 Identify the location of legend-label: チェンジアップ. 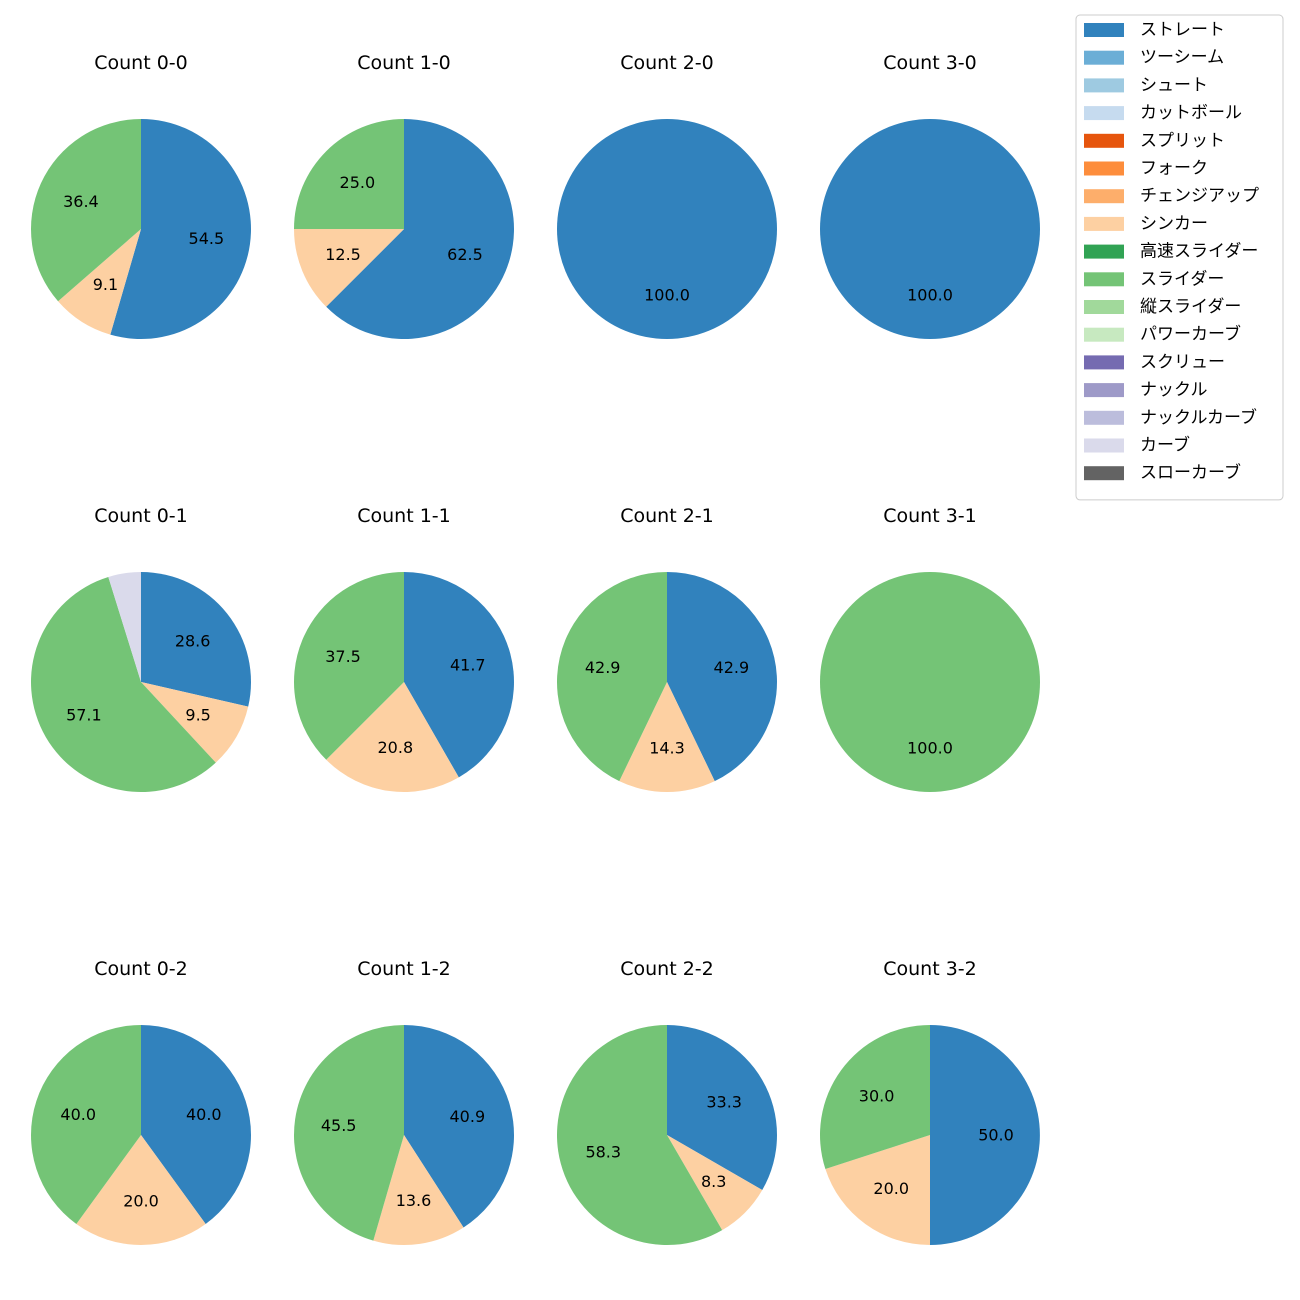
(1199, 196).